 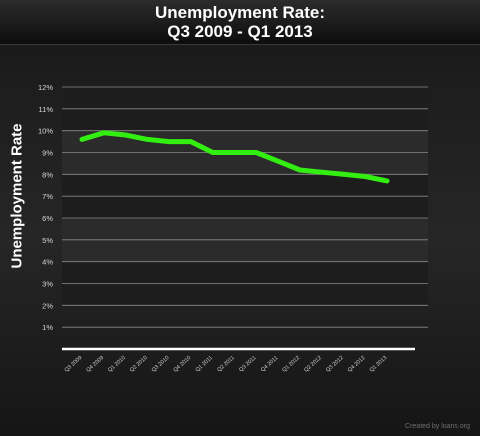 I want to click on x-tick-label: Q2 2011, so click(x=225, y=364).